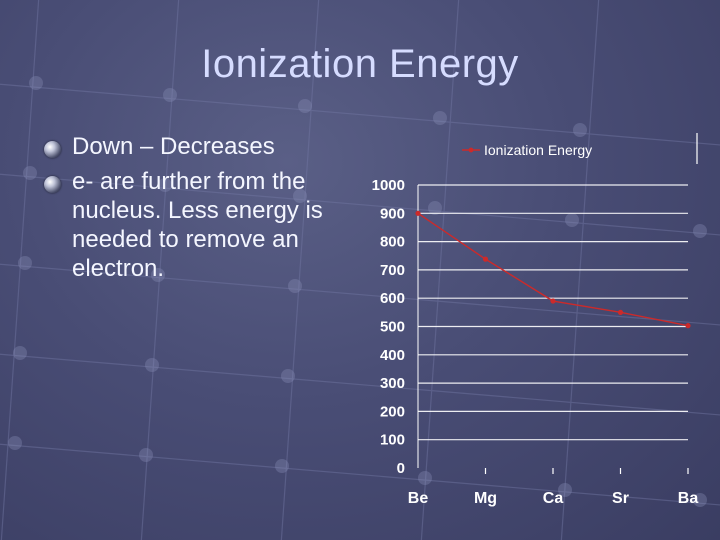 This screenshot has width=720, height=540. I want to click on x-tick-label: Ca, so click(553, 498).